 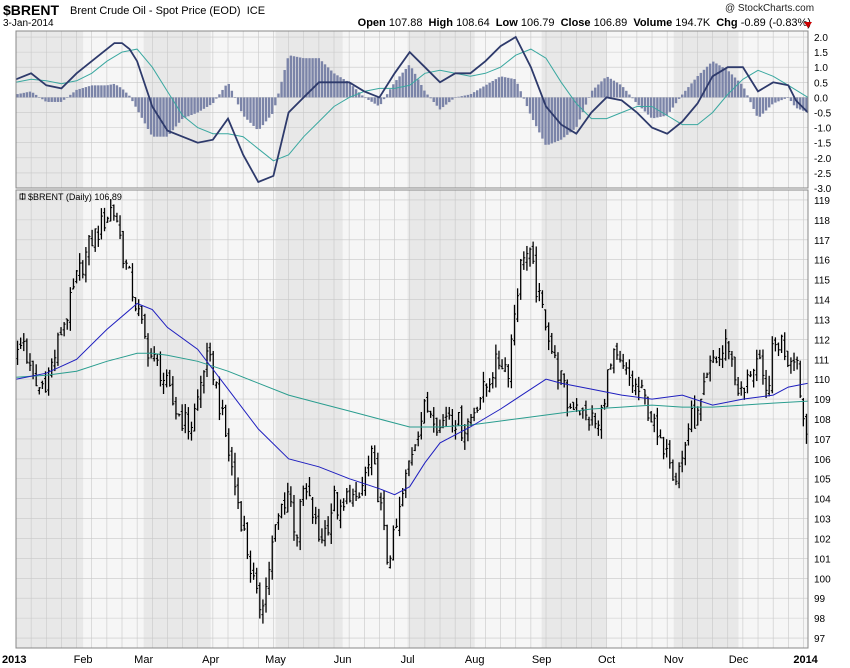 What do you see at coordinates (739, 660) in the screenshot?
I see `x-tick-label: Dec` at bounding box center [739, 660].